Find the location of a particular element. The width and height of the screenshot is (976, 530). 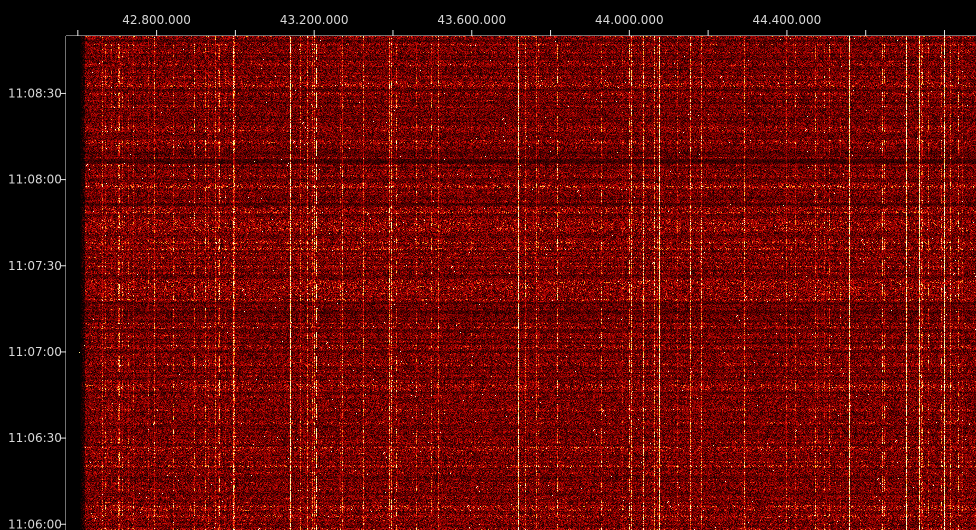

x-tick-label: 43.200.000 is located at coordinates (314, 20).